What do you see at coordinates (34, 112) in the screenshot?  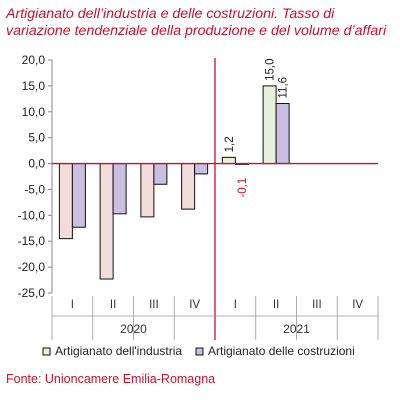 I see `y-tick-label: 10,0` at bounding box center [34, 112].